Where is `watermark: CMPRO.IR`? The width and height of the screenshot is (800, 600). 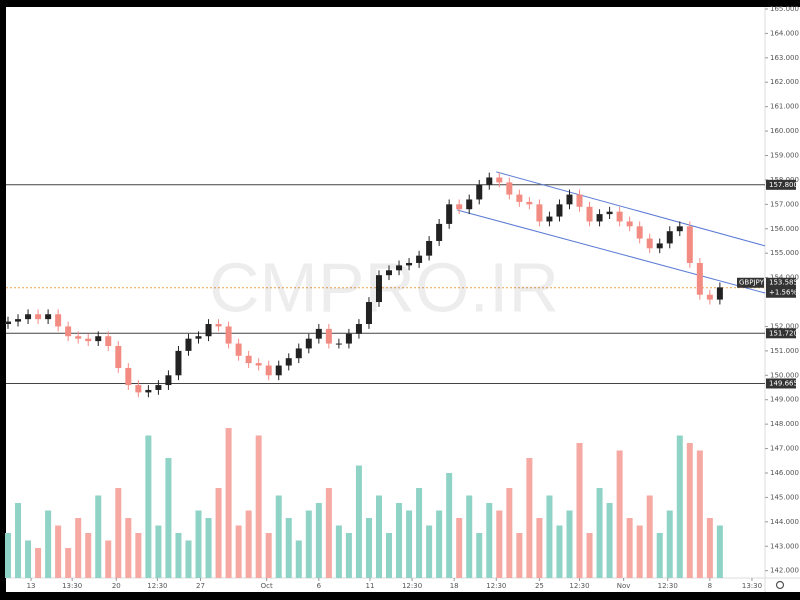 watermark: CMPRO.IR is located at coordinates (384, 287).